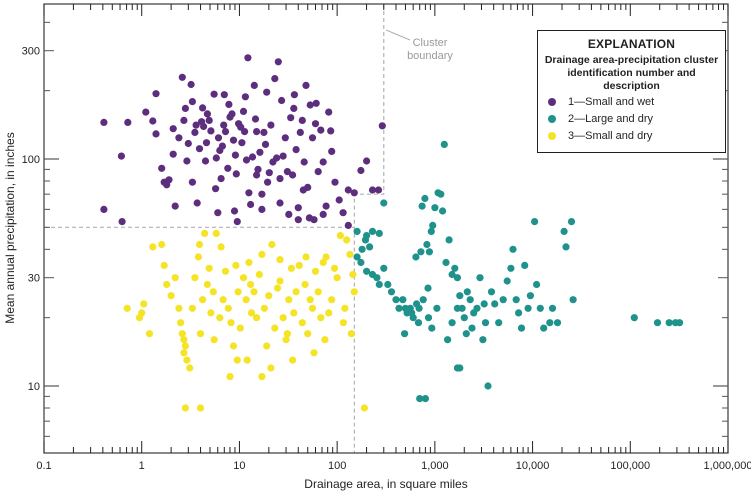 This screenshot has width=751, height=495. What do you see at coordinates (430, 56) in the screenshot?
I see `annotation-line2: boundary` at bounding box center [430, 56].